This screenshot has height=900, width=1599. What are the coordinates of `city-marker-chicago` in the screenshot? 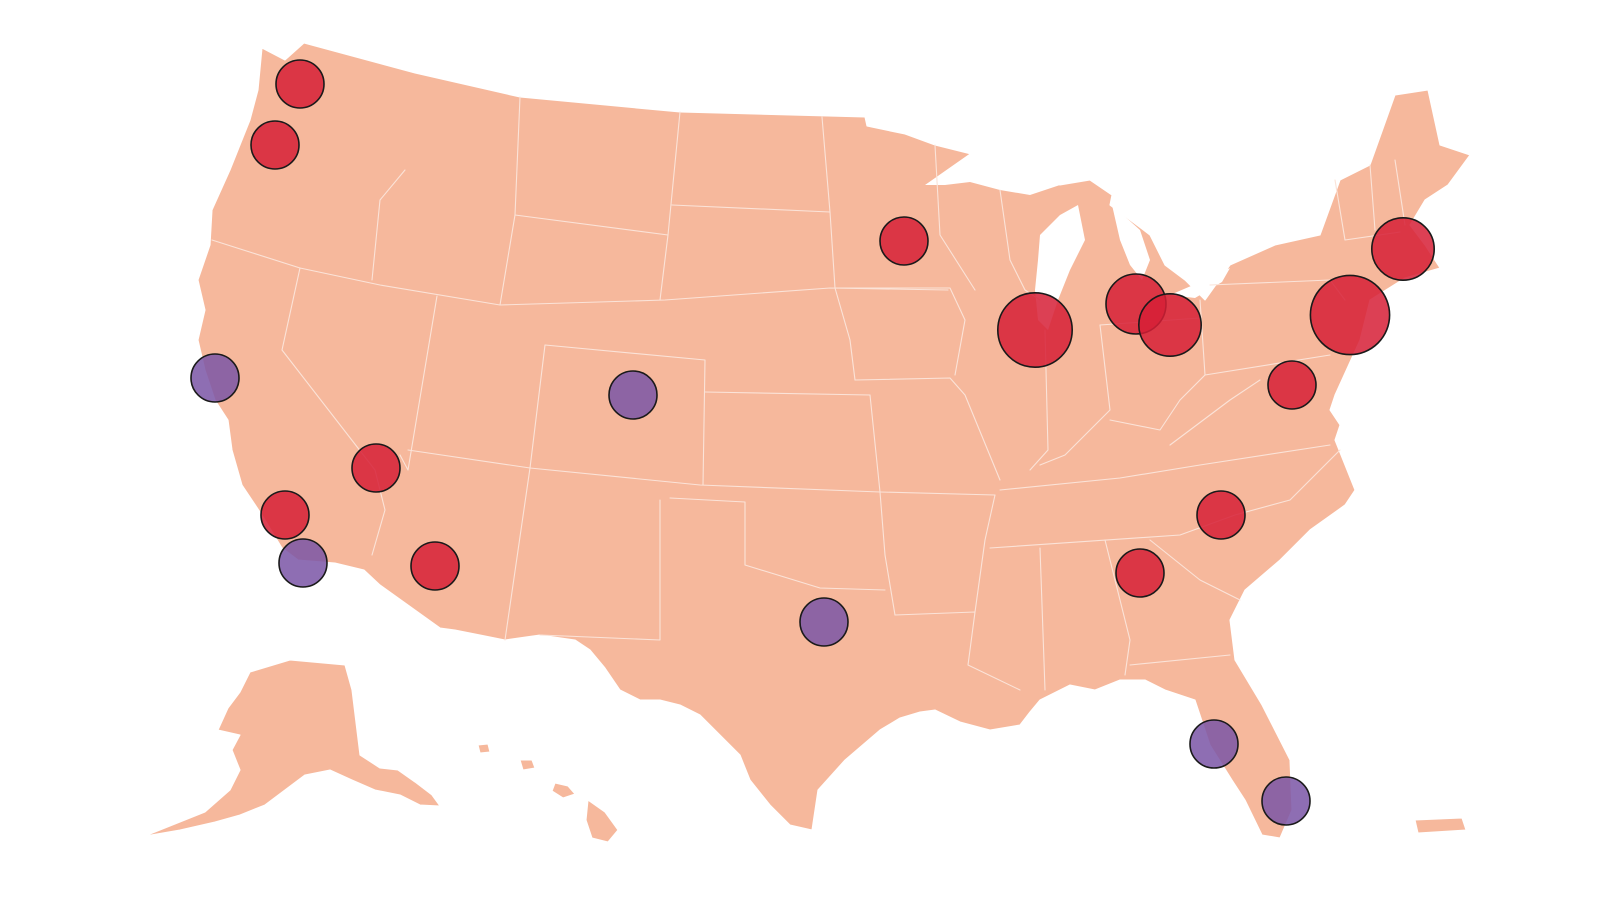 It's located at (1034, 329).